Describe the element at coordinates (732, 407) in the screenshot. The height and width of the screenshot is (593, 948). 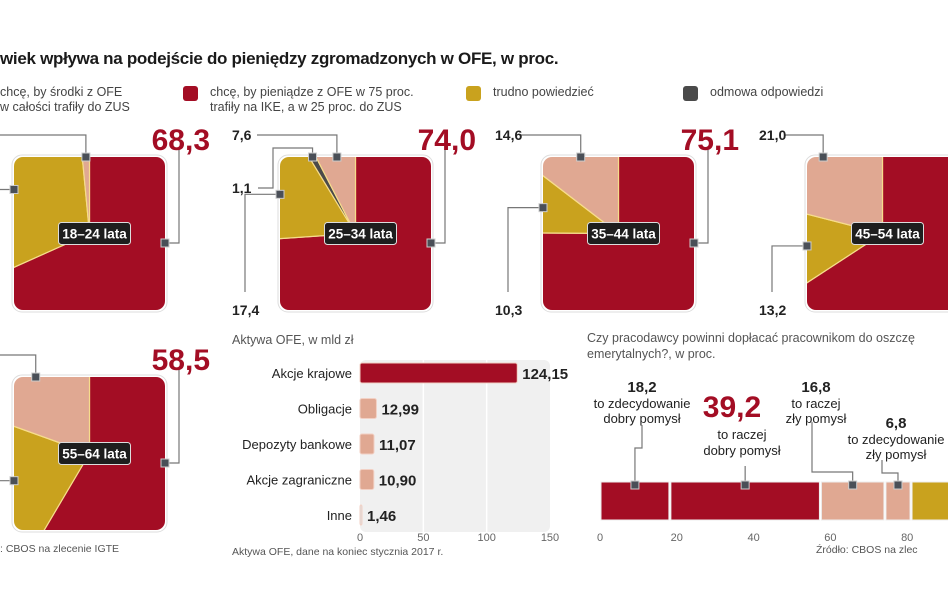
I see `segment-value-label: 39,2` at that location.